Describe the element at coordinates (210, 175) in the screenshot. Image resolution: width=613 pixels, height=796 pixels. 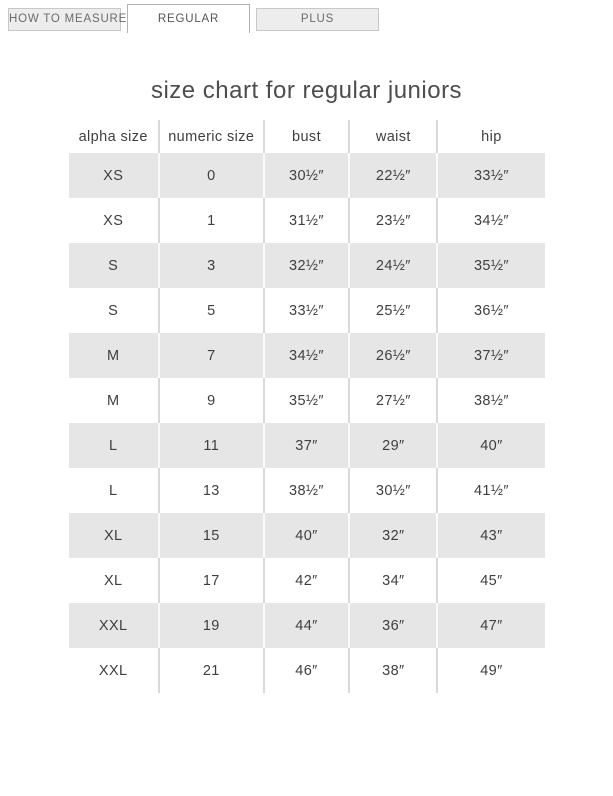
I see `table-cell: 0` at that location.